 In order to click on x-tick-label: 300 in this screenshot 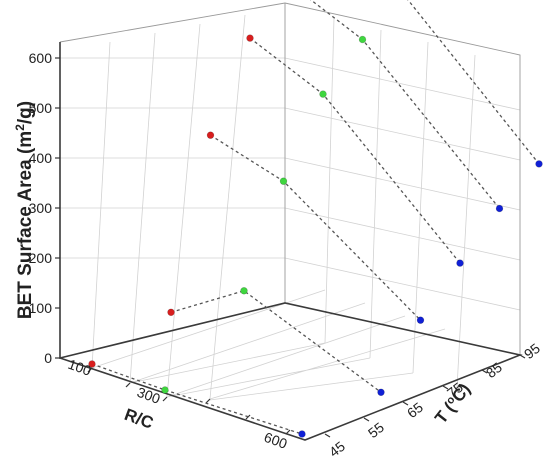, I will do `click(149, 395)`.